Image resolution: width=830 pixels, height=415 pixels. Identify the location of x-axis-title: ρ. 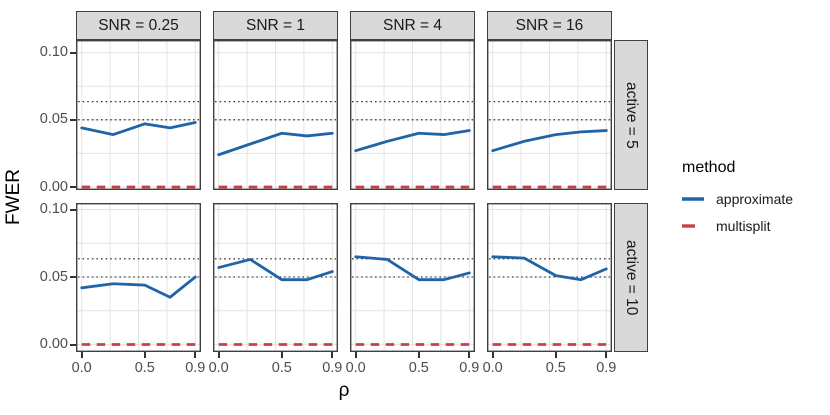
(344, 390).